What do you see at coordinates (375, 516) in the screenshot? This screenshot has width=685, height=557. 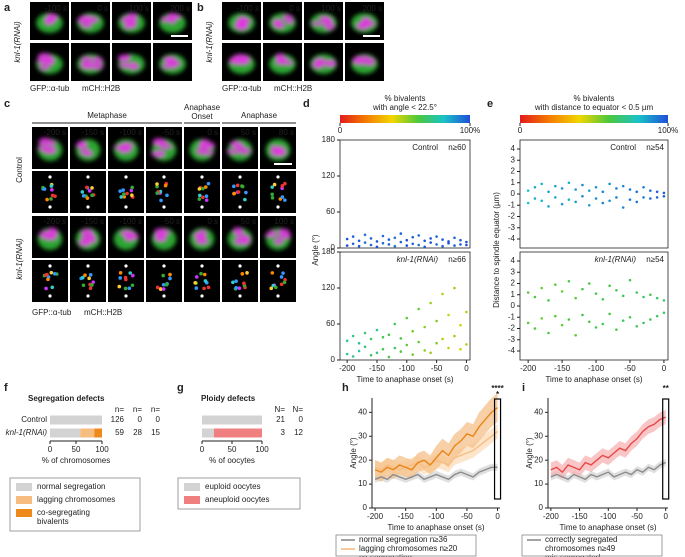 I see `x-tick-label: -200` at bounding box center [375, 516].